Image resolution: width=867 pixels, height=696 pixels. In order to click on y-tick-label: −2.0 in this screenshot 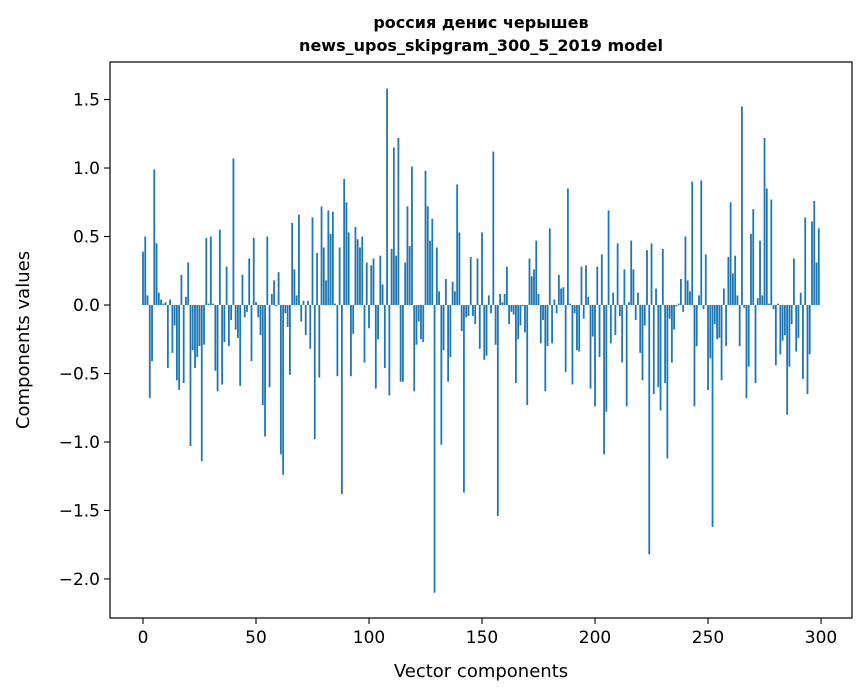, I will do `click(79, 580)`.